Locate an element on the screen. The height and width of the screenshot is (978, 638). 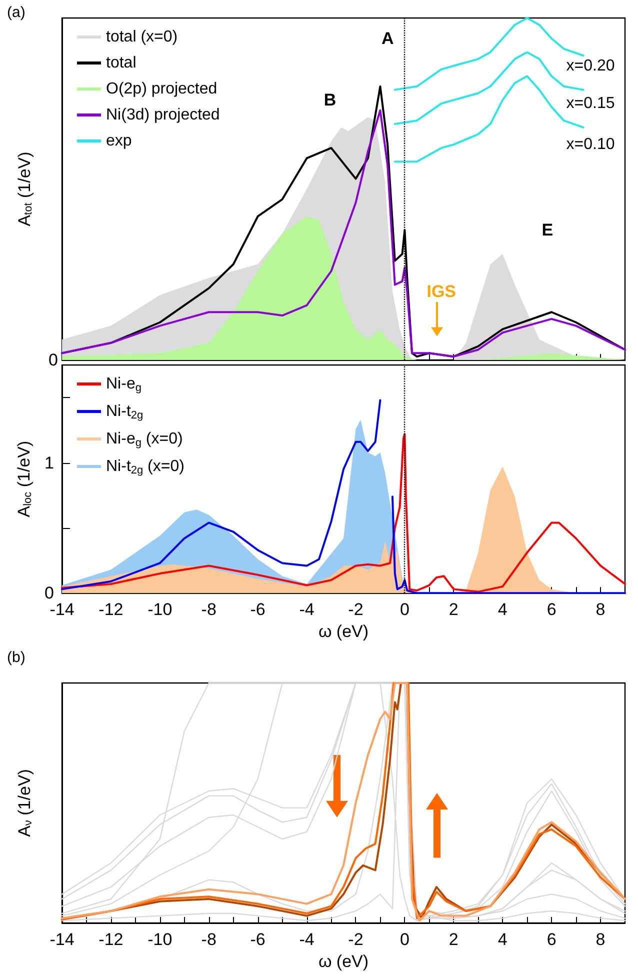
annotation: x=0.15 is located at coordinates (590, 103).